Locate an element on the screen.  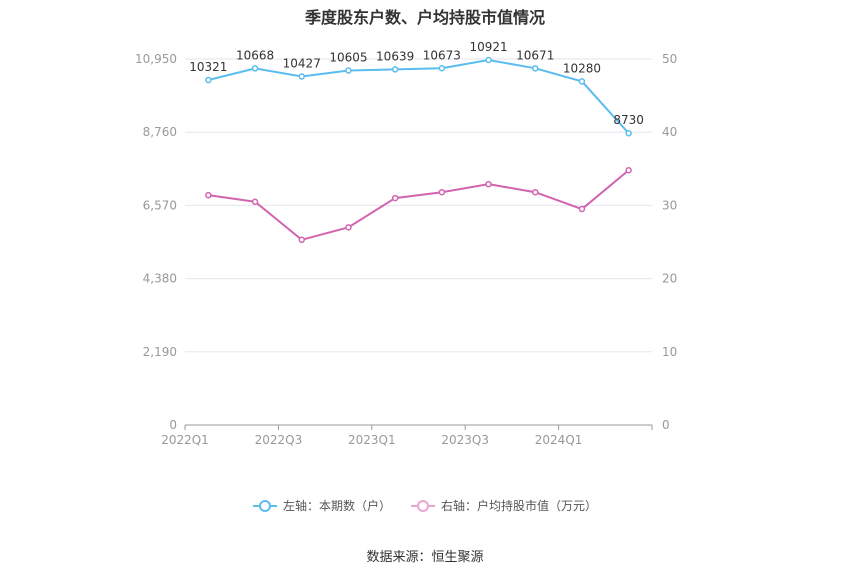
data-label: 10673 is located at coordinates (442, 55).